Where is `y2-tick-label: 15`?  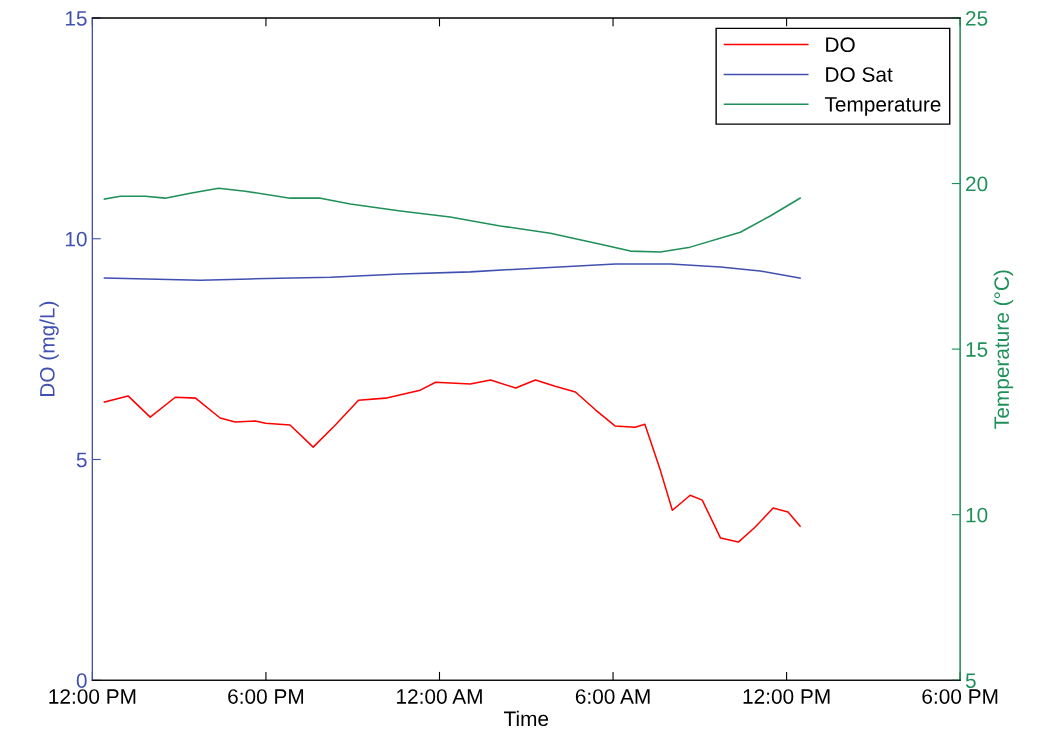
y2-tick-label: 15 is located at coordinates (977, 349).